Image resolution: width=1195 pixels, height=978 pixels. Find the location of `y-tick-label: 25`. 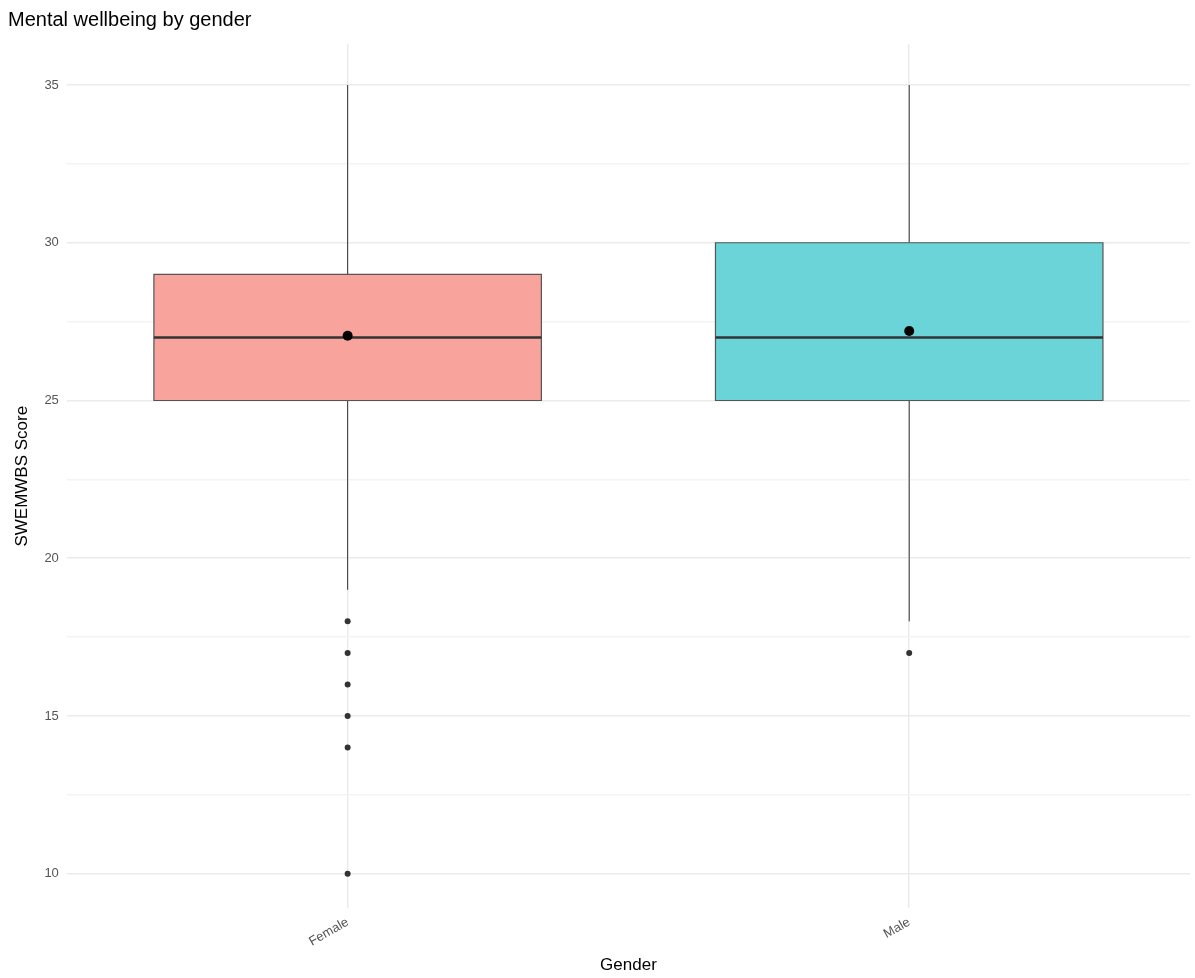

y-tick-label: 25 is located at coordinates (51, 400).